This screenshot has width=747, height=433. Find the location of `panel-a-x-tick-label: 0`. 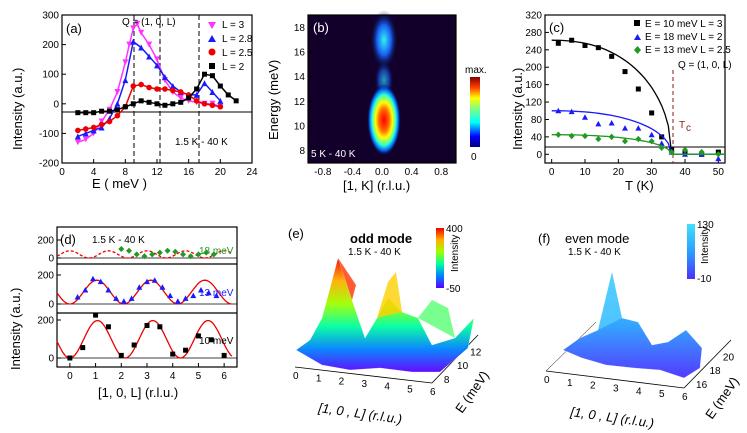

panel-a-x-tick-label: 0 is located at coordinates (62, 172).